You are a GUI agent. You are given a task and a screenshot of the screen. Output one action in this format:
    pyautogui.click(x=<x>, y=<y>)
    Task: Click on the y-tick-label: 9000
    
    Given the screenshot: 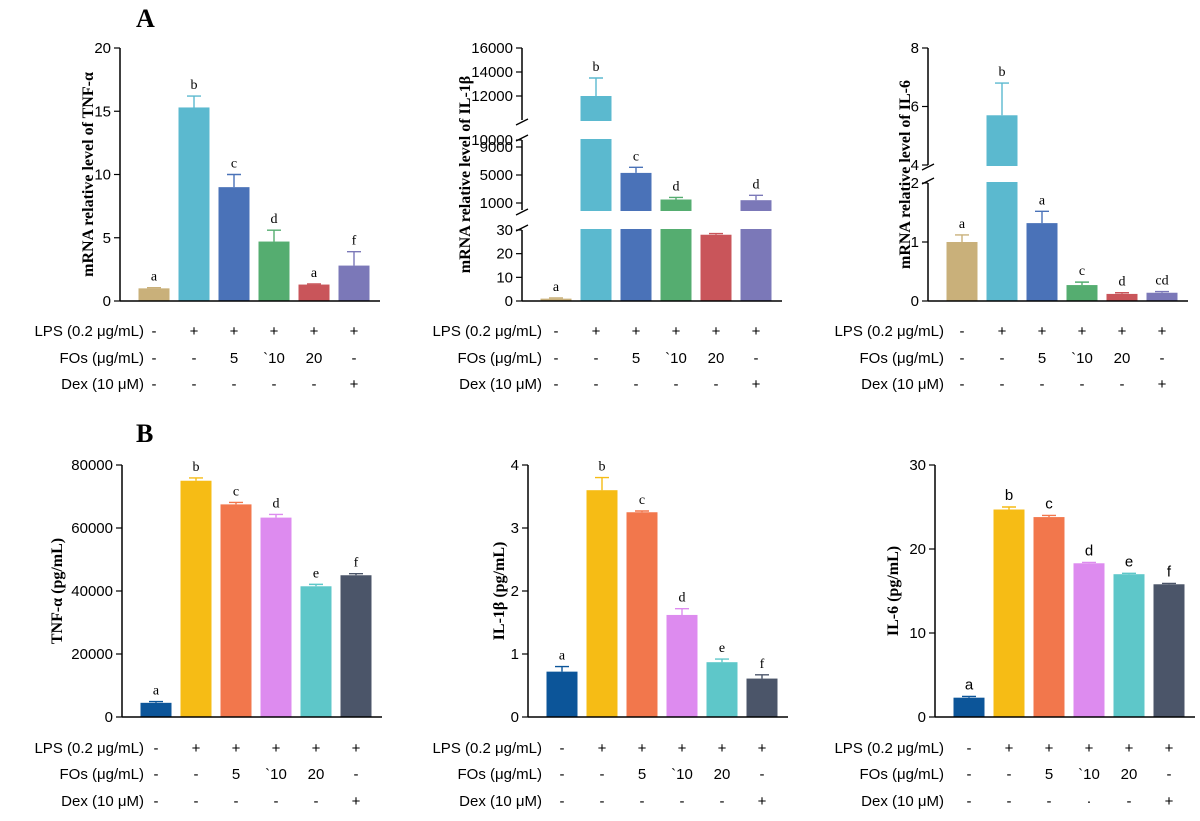 What is the action you would take?
    pyautogui.click(x=496, y=147)
    